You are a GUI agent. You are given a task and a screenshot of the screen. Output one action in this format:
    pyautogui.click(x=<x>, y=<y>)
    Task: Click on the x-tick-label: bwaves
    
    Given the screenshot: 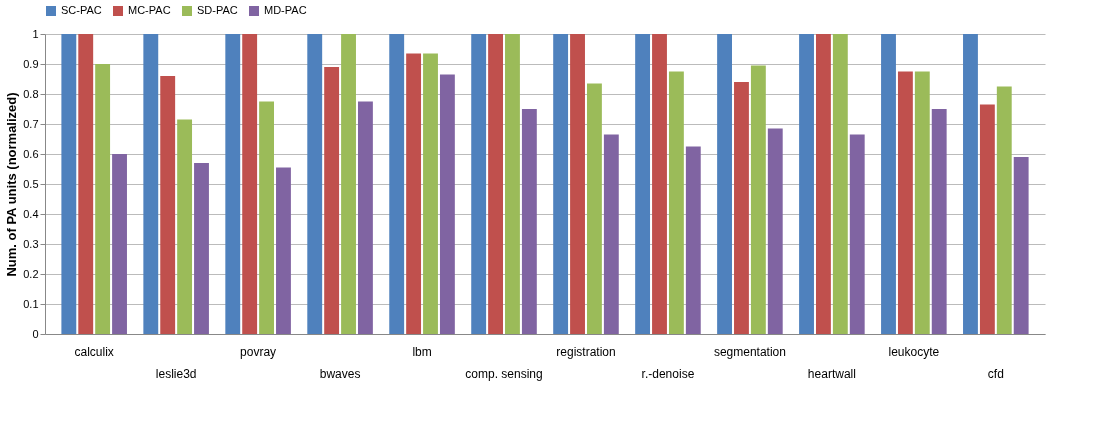 What is the action you would take?
    pyautogui.click(x=340, y=373)
    